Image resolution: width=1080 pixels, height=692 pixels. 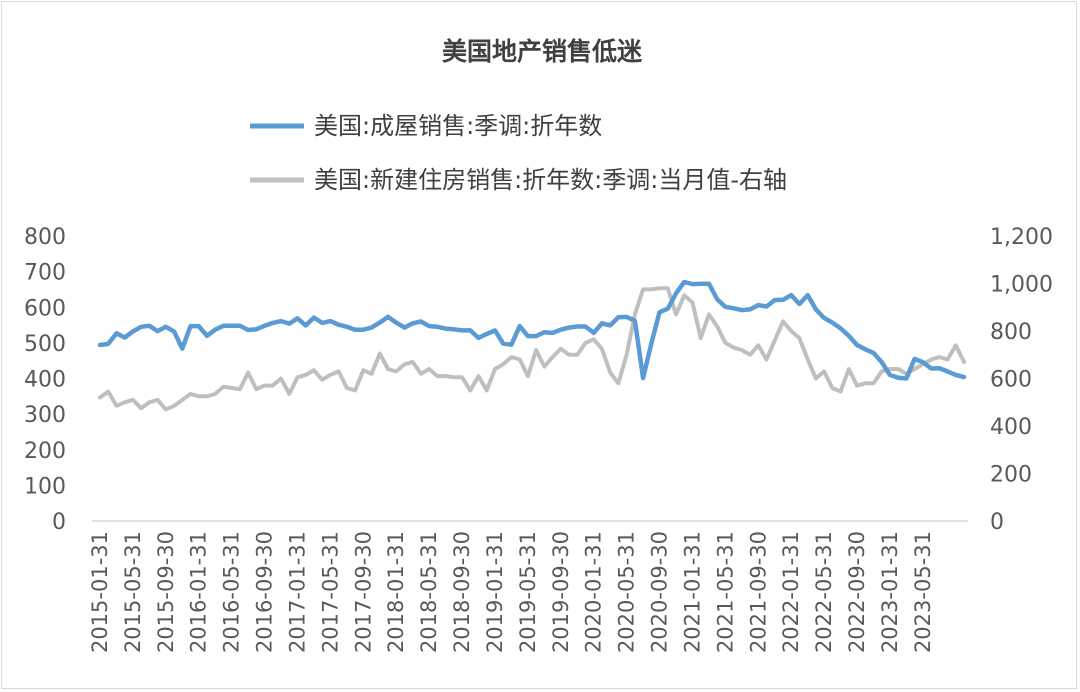 What do you see at coordinates (923, 592) in the screenshot?
I see `x-tick-label: 2023-05-31` at bounding box center [923, 592].